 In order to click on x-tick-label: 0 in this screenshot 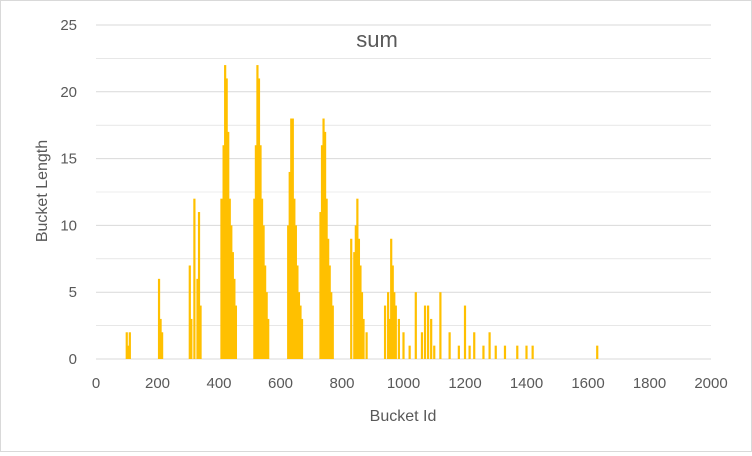, I will do `click(96, 383)`.